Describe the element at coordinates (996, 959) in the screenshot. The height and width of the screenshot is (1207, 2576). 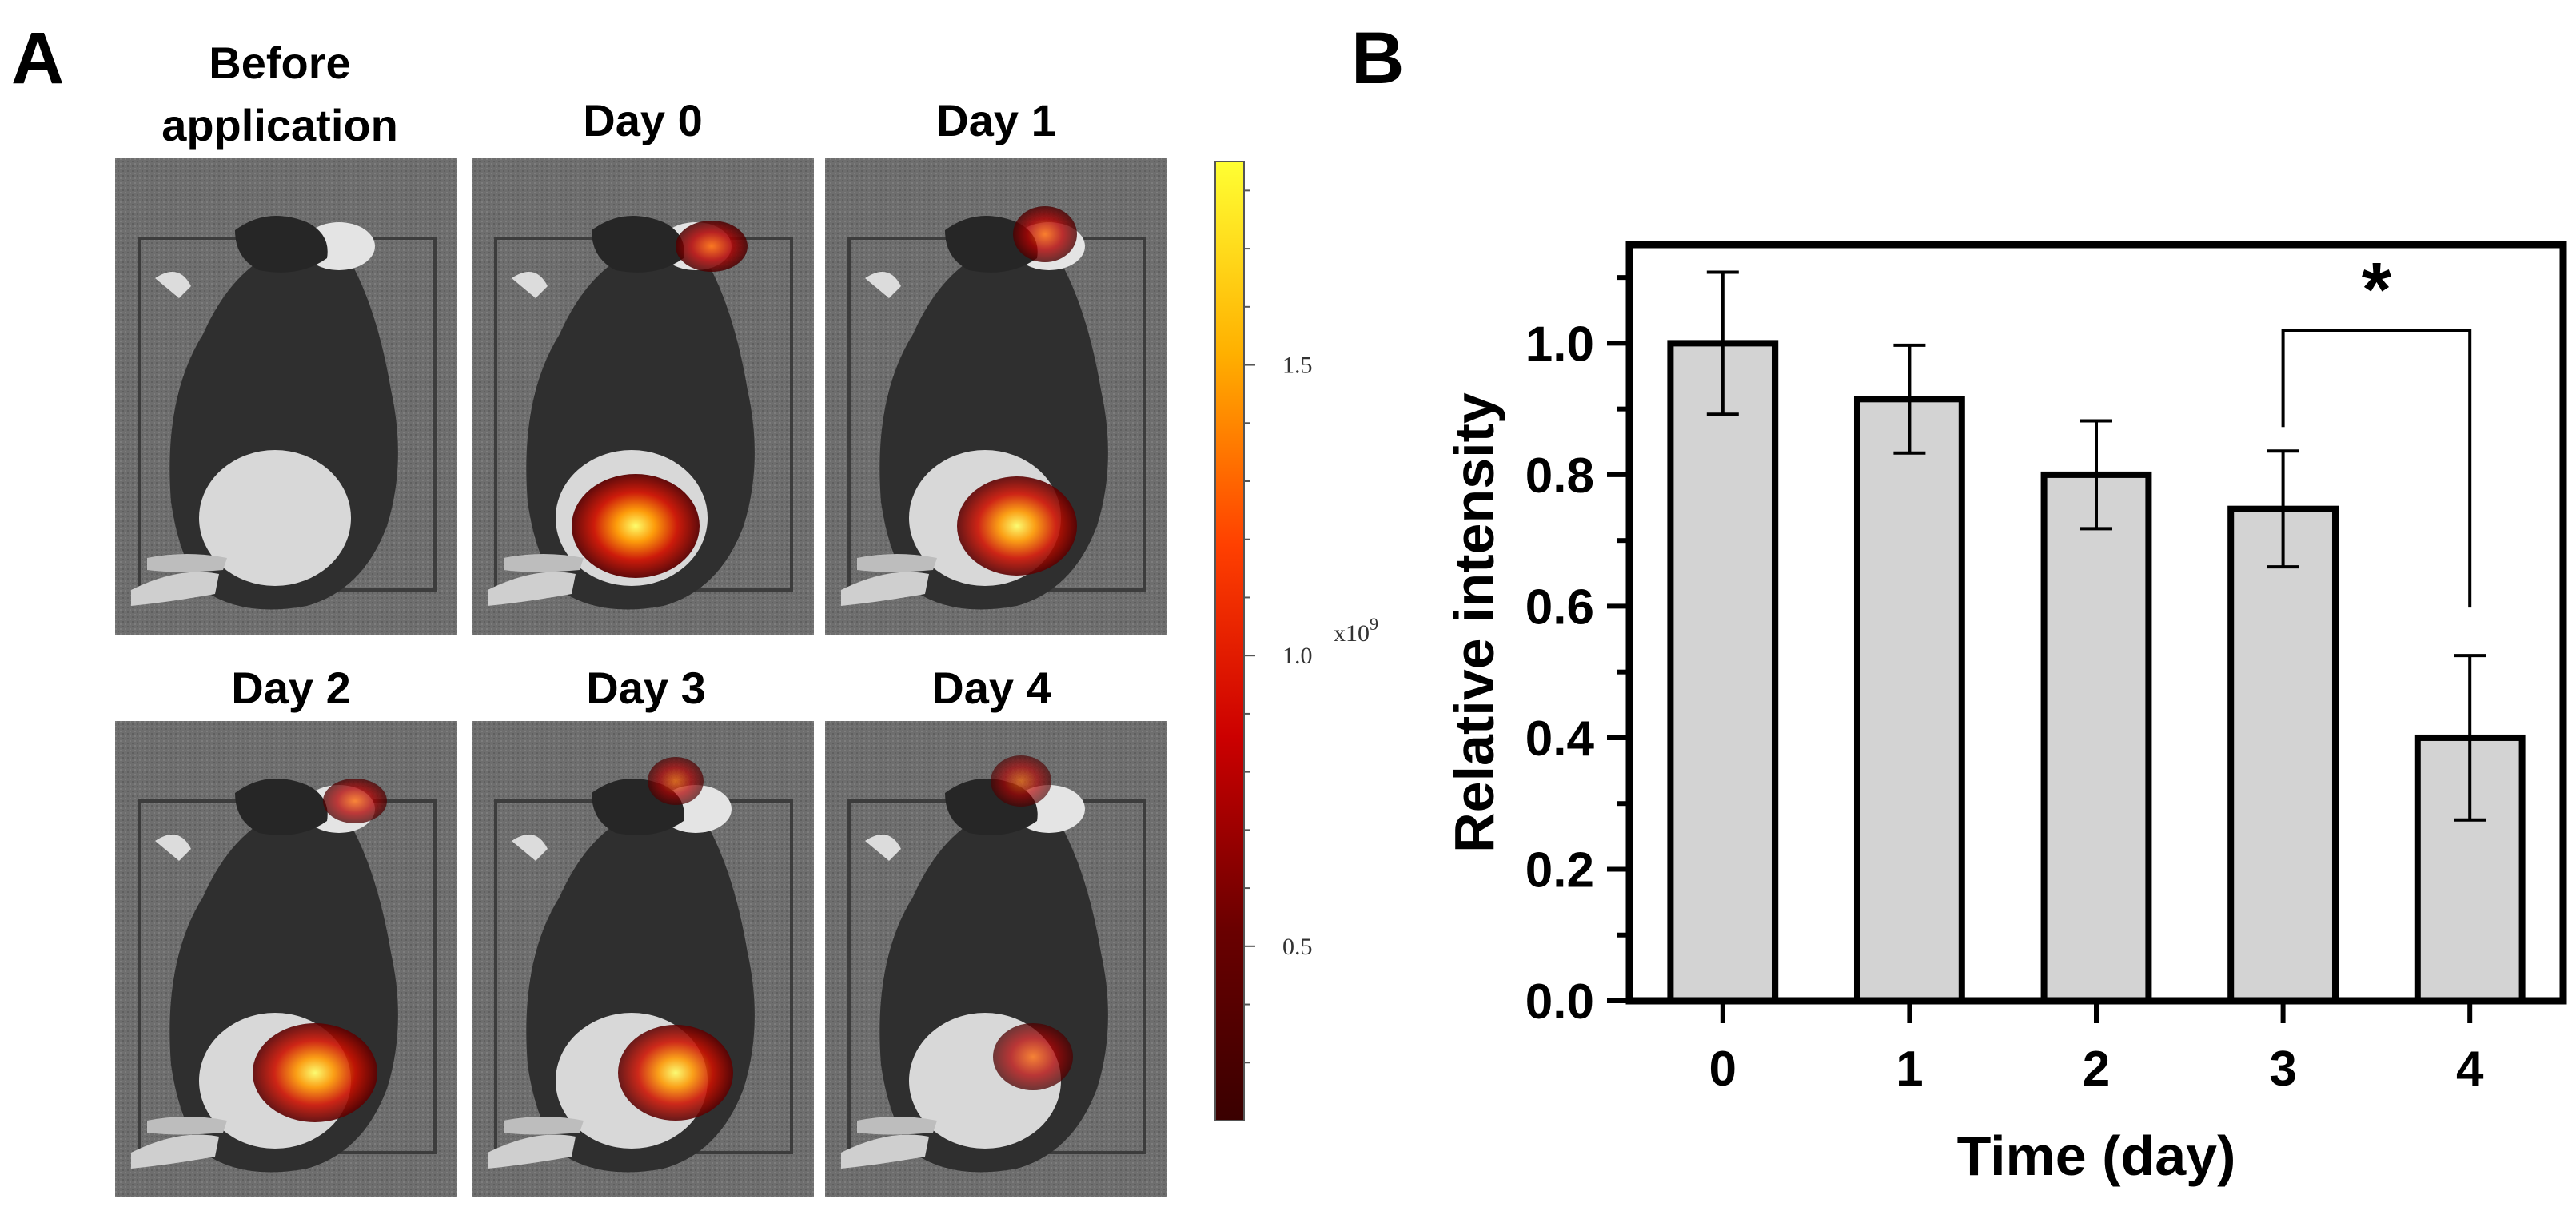
I see `mouse-image-day4` at that location.